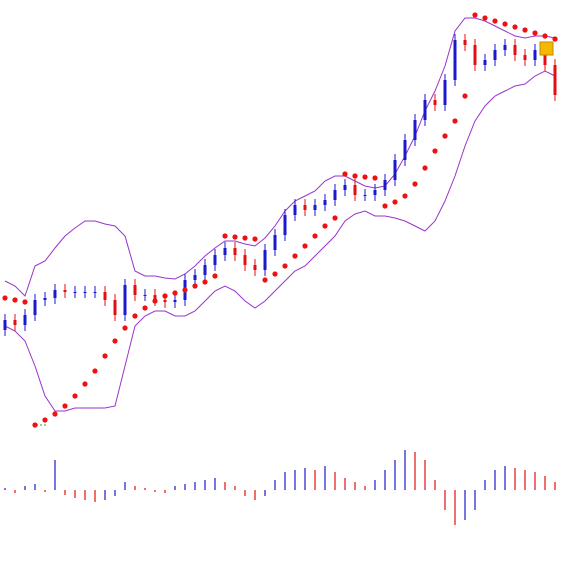 The height and width of the screenshot is (566, 566). Describe the element at coordinates (280, 487) in the screenshot. I see `oscillator-panel` at that location.